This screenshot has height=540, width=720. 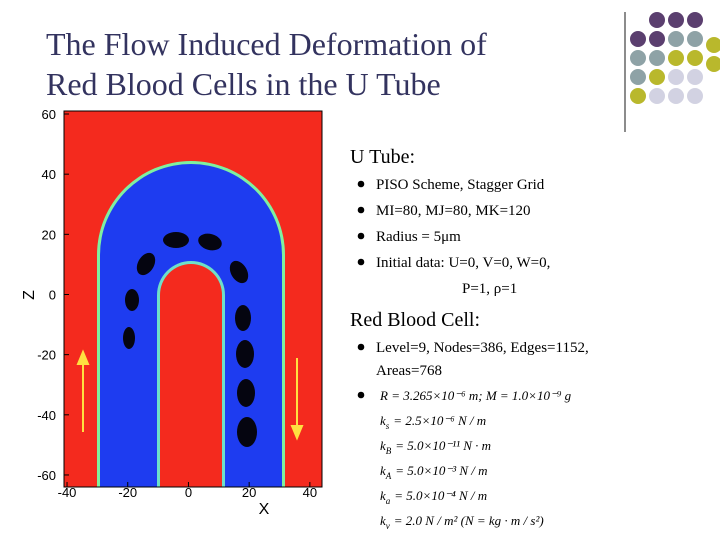 What do you see at coordinates (440, 495) in the screenshot?
I see `formula-text: = 5.0×10⁻⁴ N / m` at bounding box center [440, 495].